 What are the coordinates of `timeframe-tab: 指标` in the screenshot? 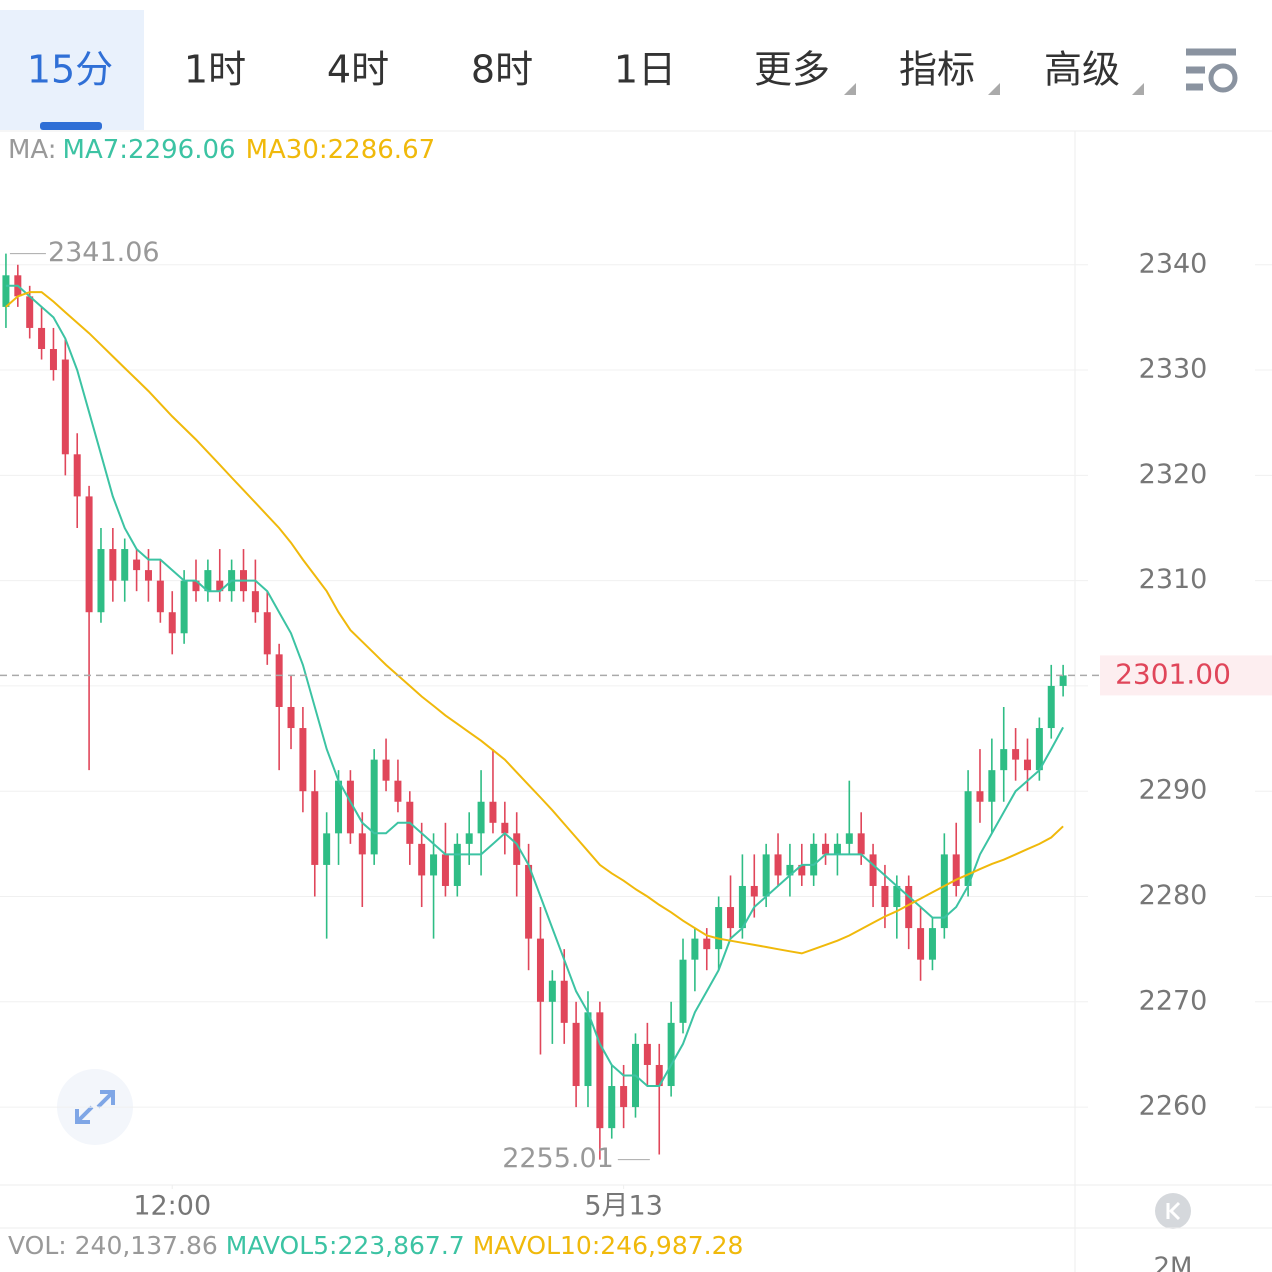 It's located at (937, 70).